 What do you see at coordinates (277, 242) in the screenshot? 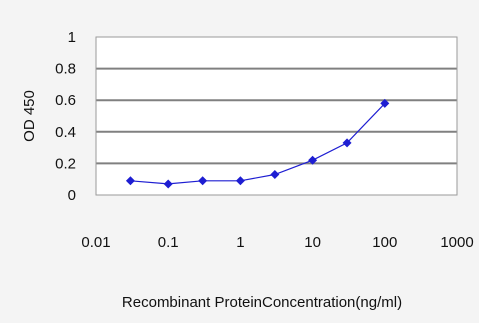
I see `x-axis-tick-labels: 0.01 0.1 1 10 100 1000` at bounding box center [277, 242].